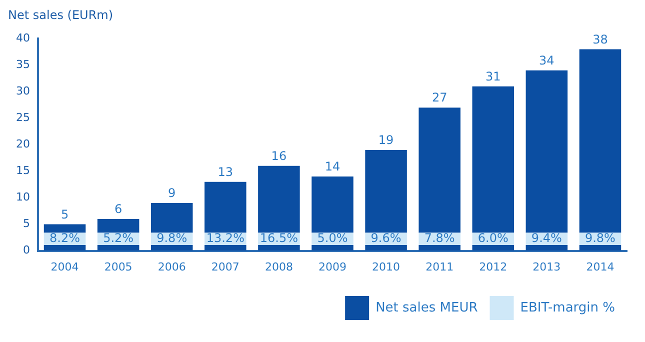 The image size is (645, 342). Describe the element at coordinates (440, 97) in the screenshot. I see `total-label: 27` at that location.